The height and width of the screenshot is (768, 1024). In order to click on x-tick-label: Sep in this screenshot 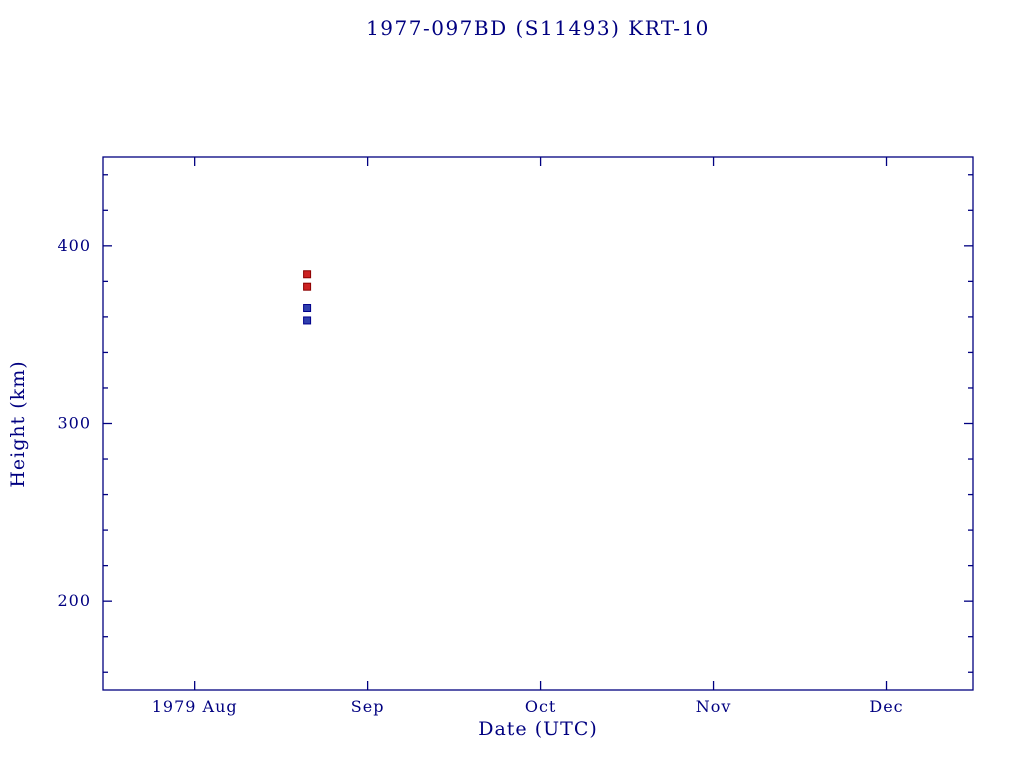, I will do `click(368, 706)`.